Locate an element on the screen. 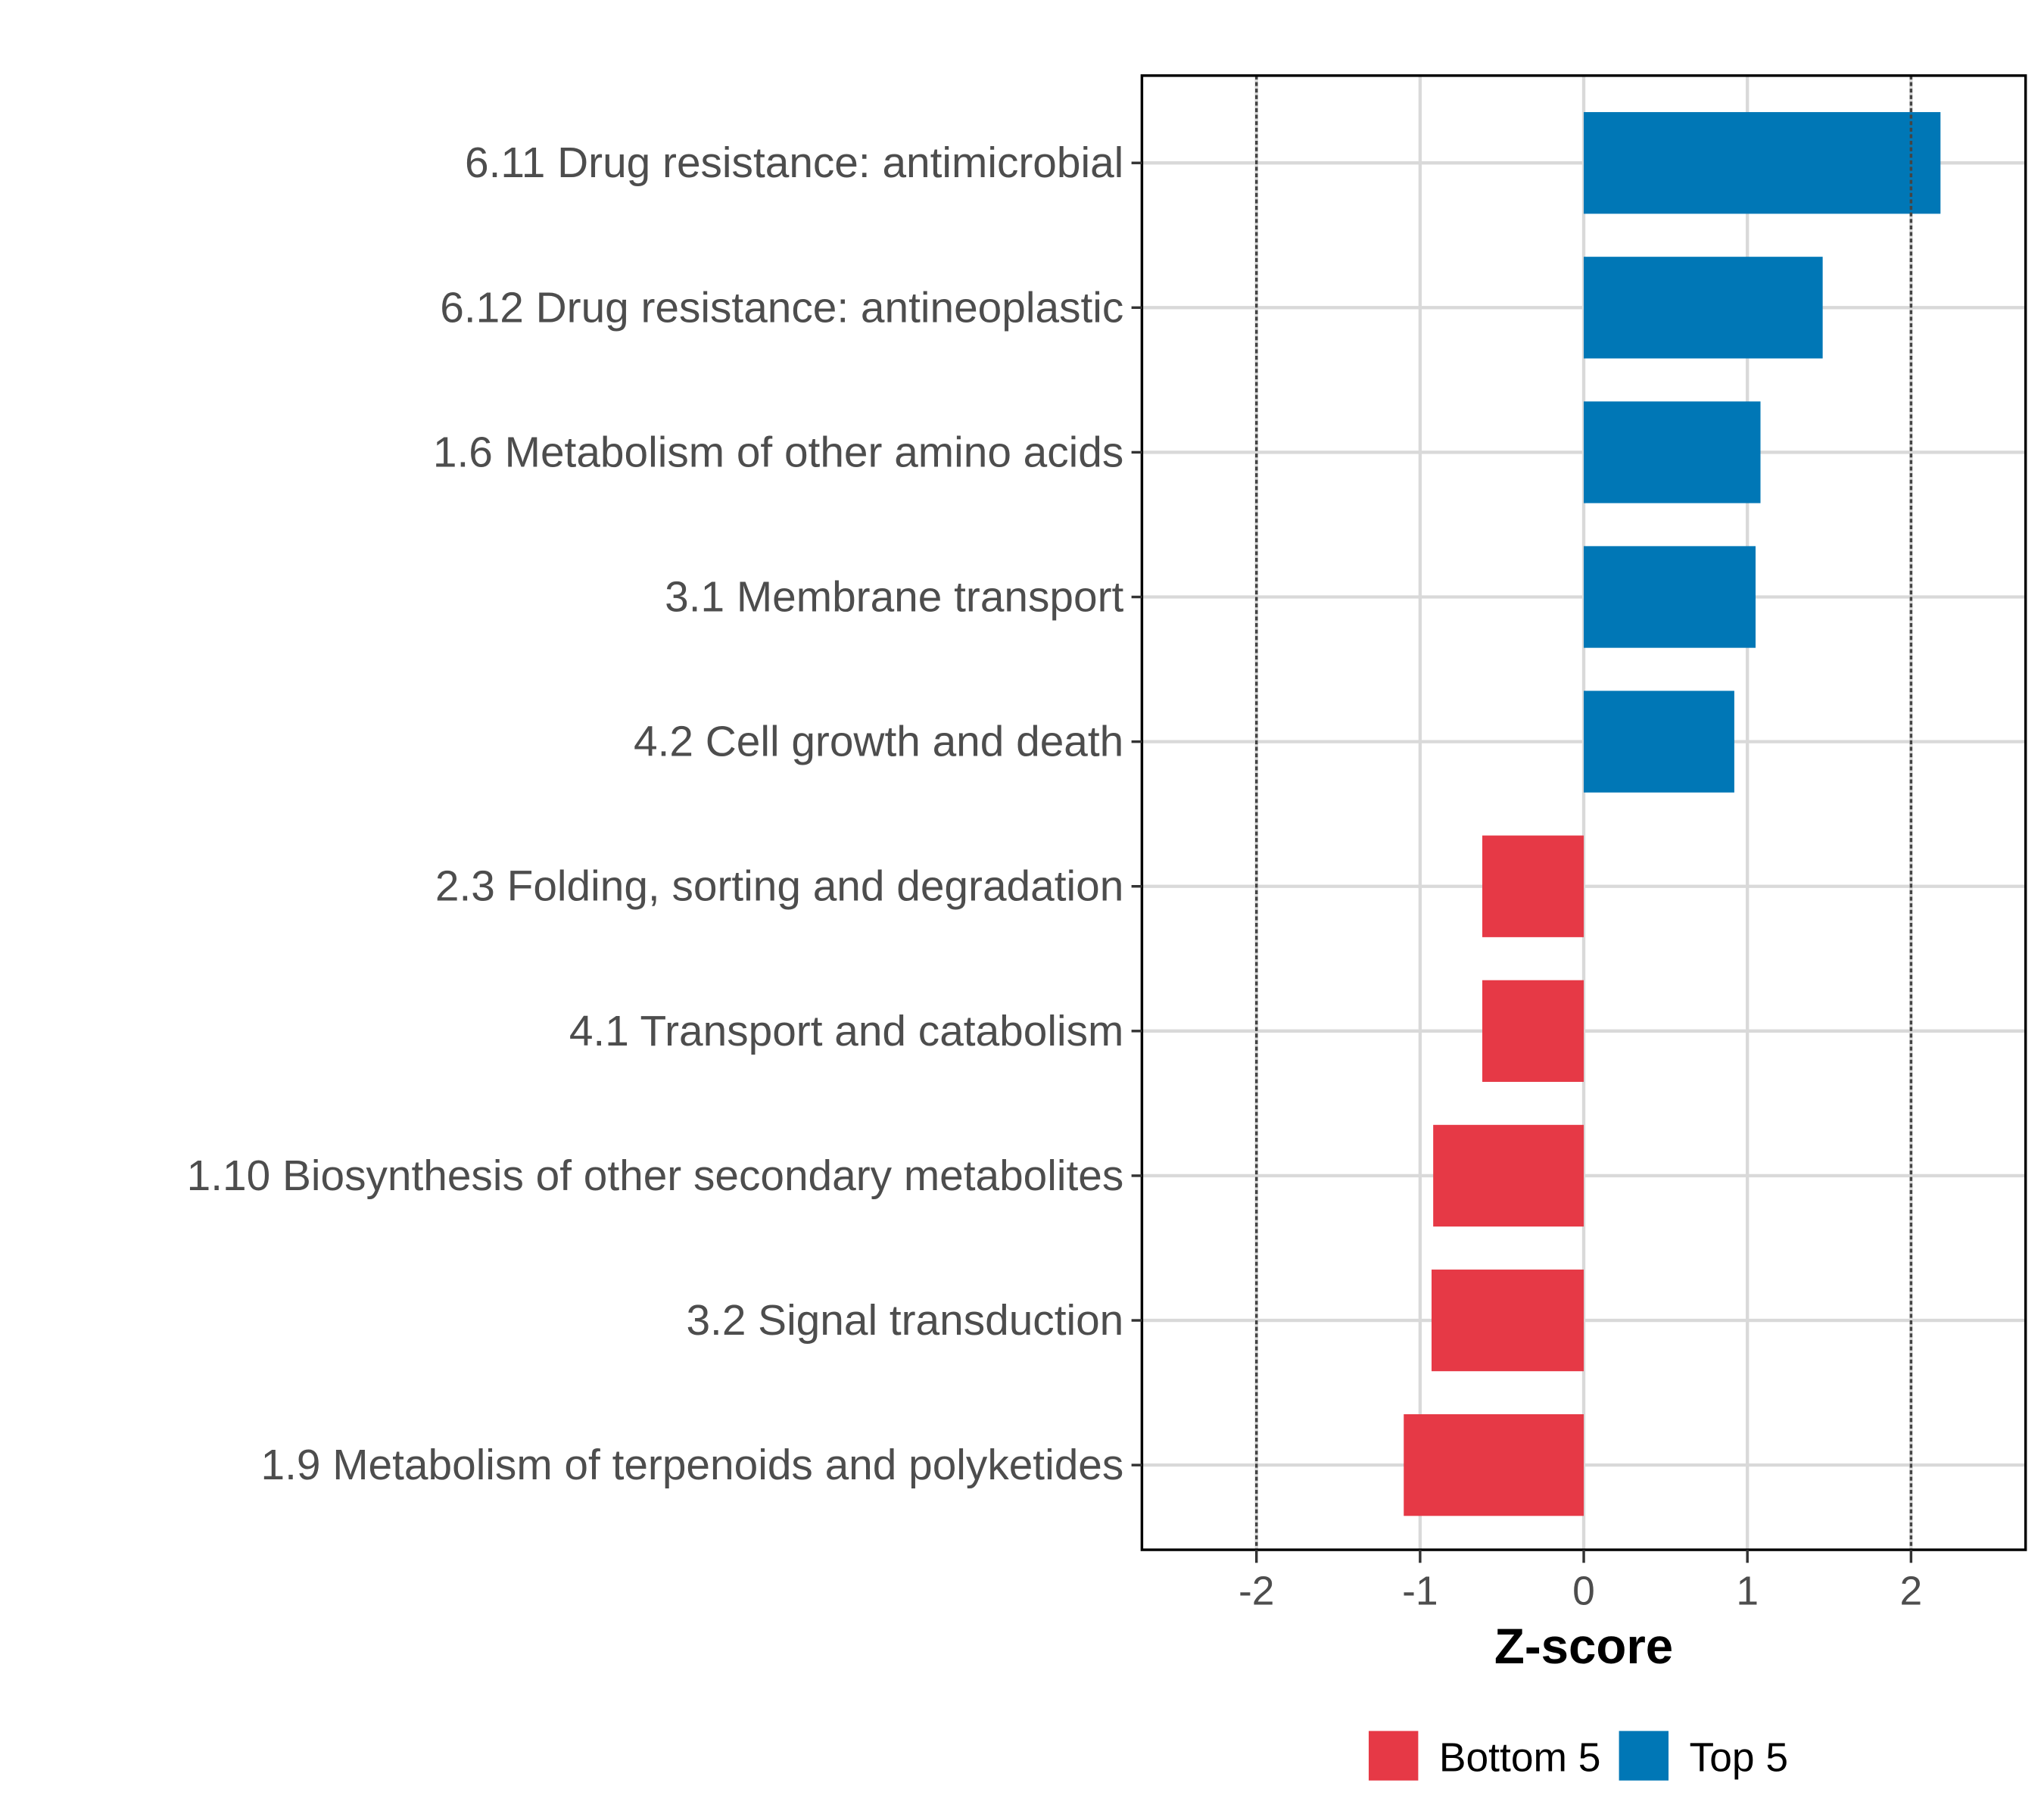 This screenshot has width=2044, height=1817. y-tick-label: 3.1 Membrane transport is located at coordinates (894, 597).